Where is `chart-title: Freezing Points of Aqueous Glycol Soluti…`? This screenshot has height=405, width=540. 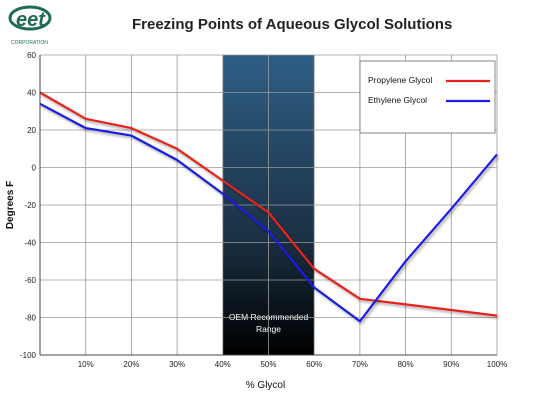
chart-title: Freezing Points of Aqueous Glycol Soluti… is located at coordinates (292, 24).